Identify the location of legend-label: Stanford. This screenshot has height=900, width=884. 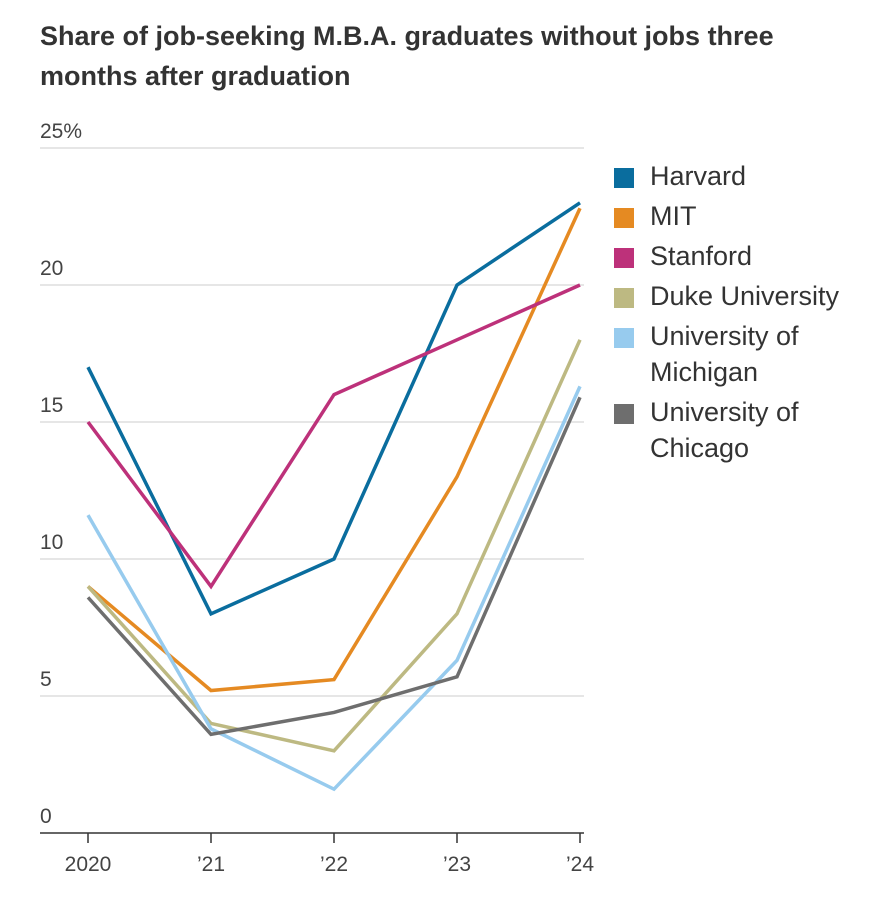
(701, 256).